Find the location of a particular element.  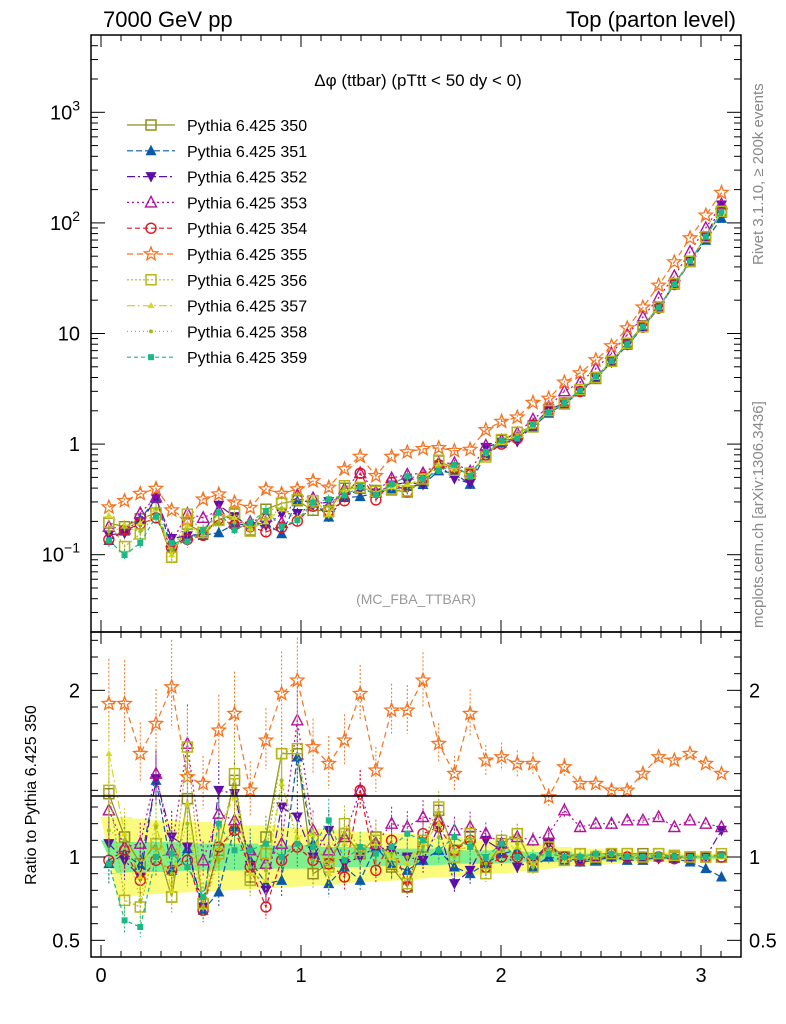

legend-entry: Pythia 6.425 350 is located at coordinates (217, 126).